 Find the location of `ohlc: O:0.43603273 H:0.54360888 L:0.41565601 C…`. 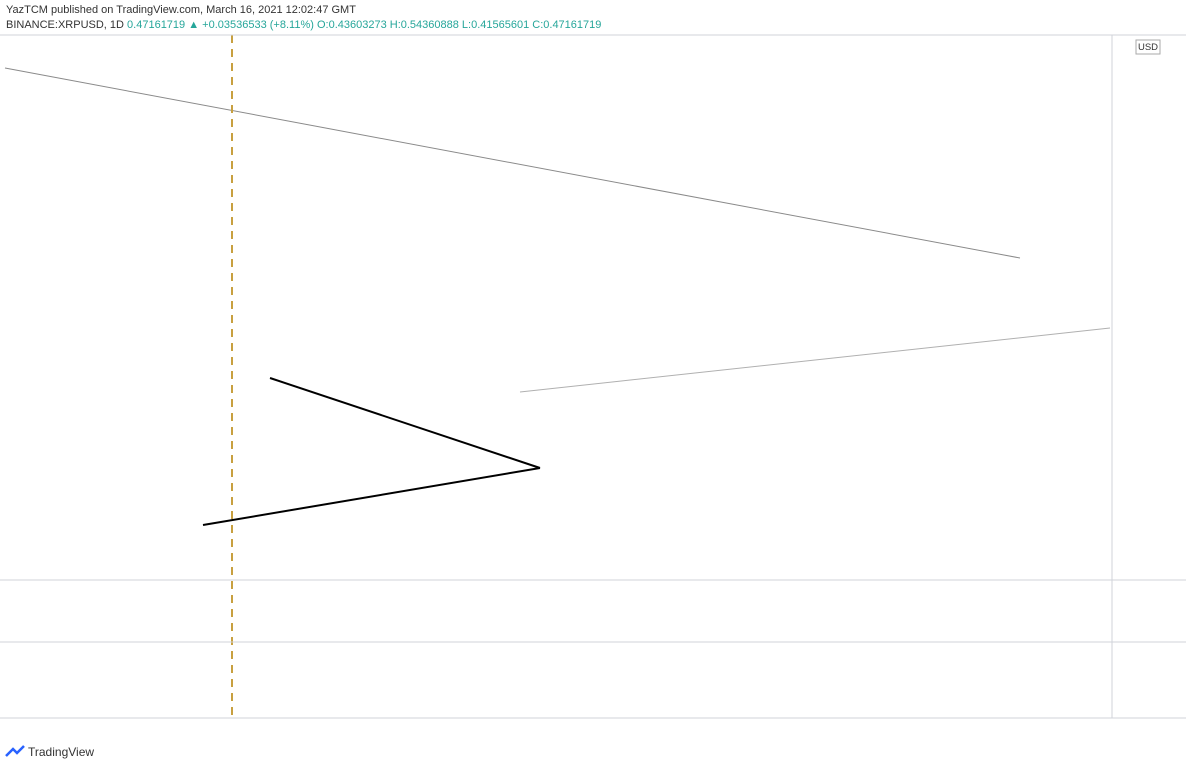

ohlc: O:0.43603273 H:0.54360888 L:0.41565601 C… is located at coordinates (459, 25).